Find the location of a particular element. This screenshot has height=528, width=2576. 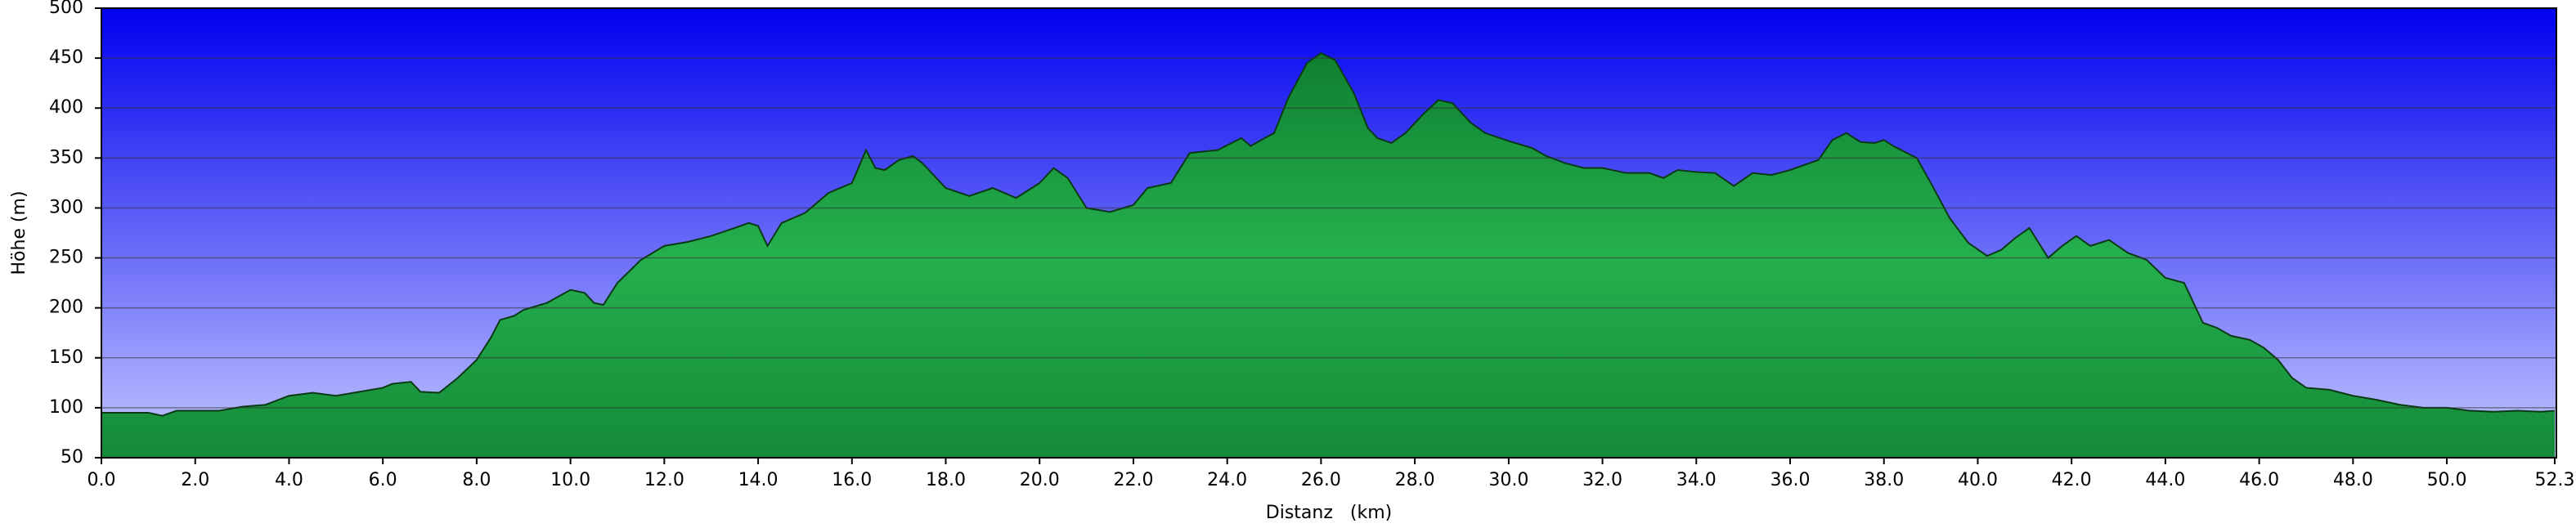

x-tick-label: 14.0 is located at coordinates (758, 480).